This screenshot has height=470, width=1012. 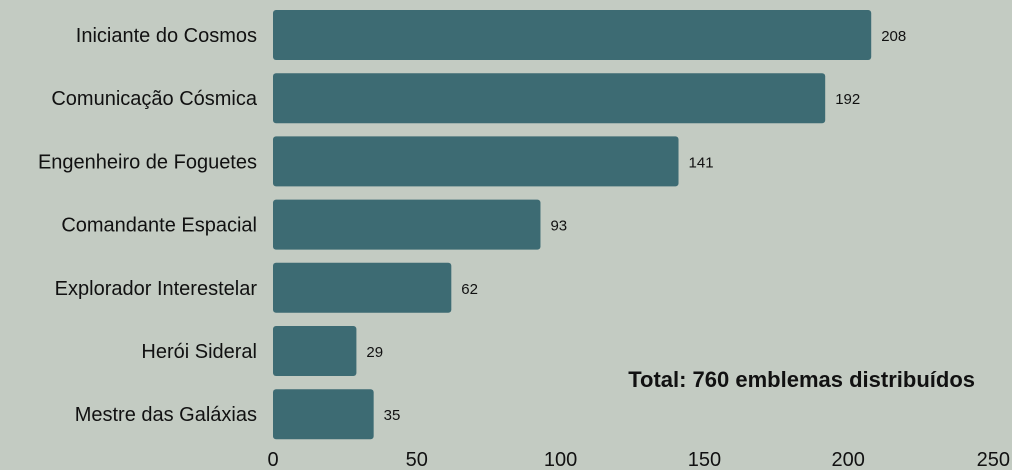 What do you see at coordinates (560, 459) in the screenshot?
I see `x-tick-label: 100` at bounding box center [560, 459].